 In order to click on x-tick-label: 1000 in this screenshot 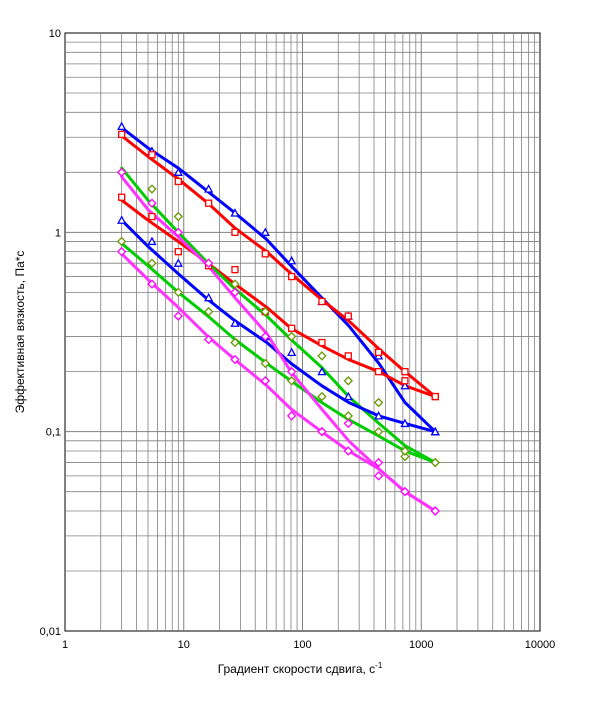, I will do `click(421, 645)`.